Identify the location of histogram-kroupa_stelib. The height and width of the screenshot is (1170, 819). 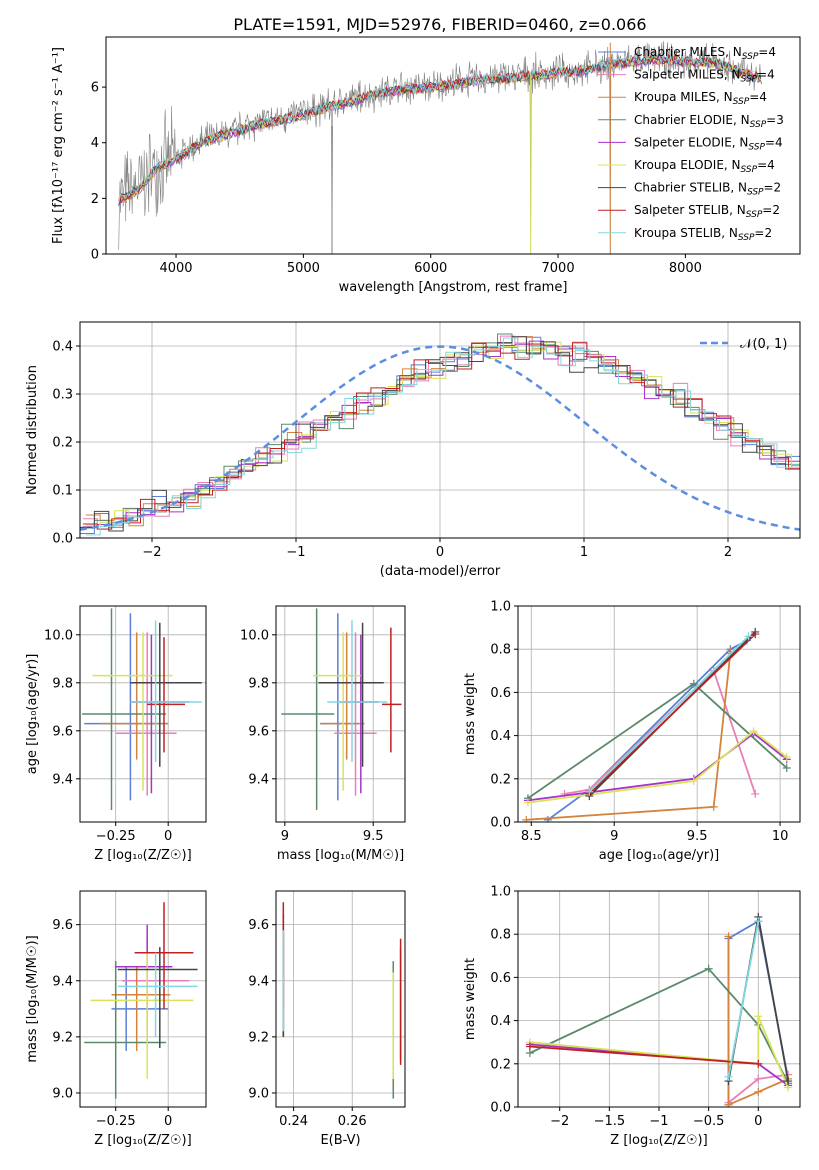
(442, 436).